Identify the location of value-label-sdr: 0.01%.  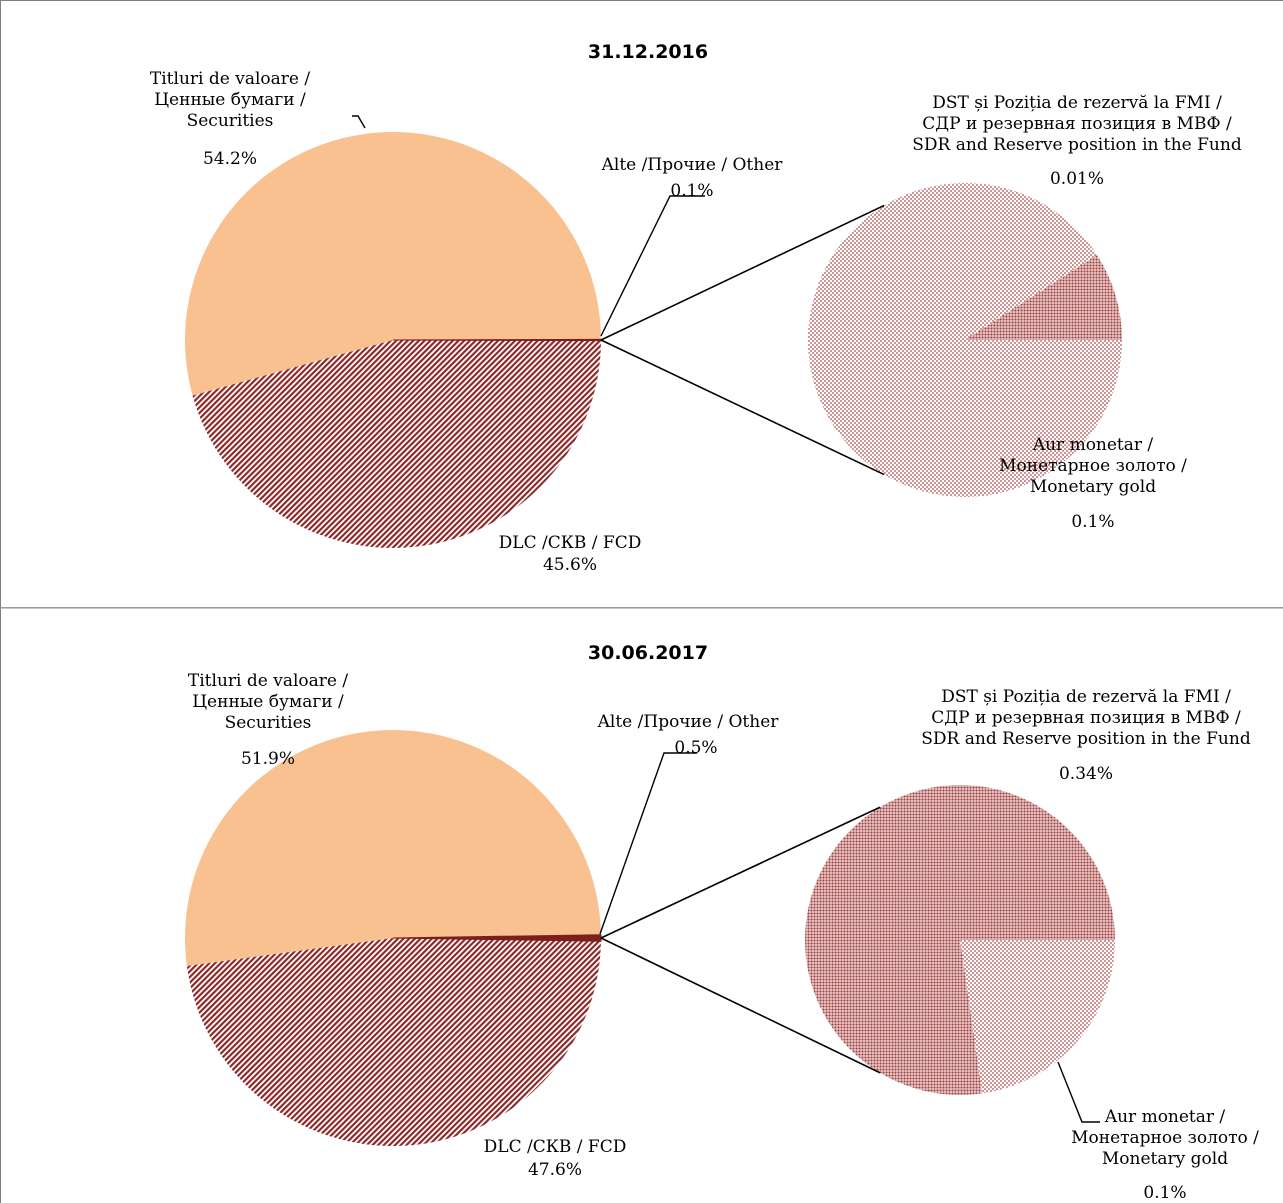
(1077, 179).